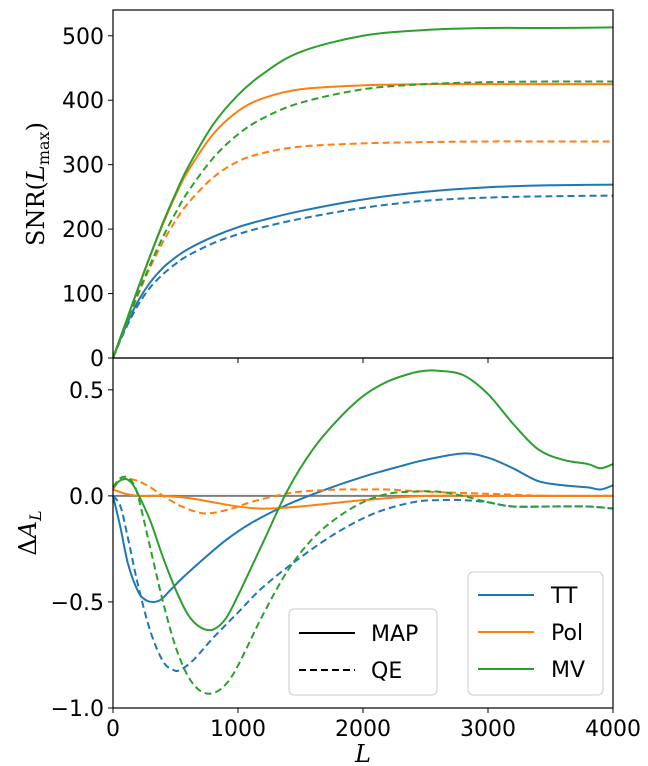  Describe the element at coordinates (394, 634) in the screenshot. I see `legend-map-label: MAP` at that location.